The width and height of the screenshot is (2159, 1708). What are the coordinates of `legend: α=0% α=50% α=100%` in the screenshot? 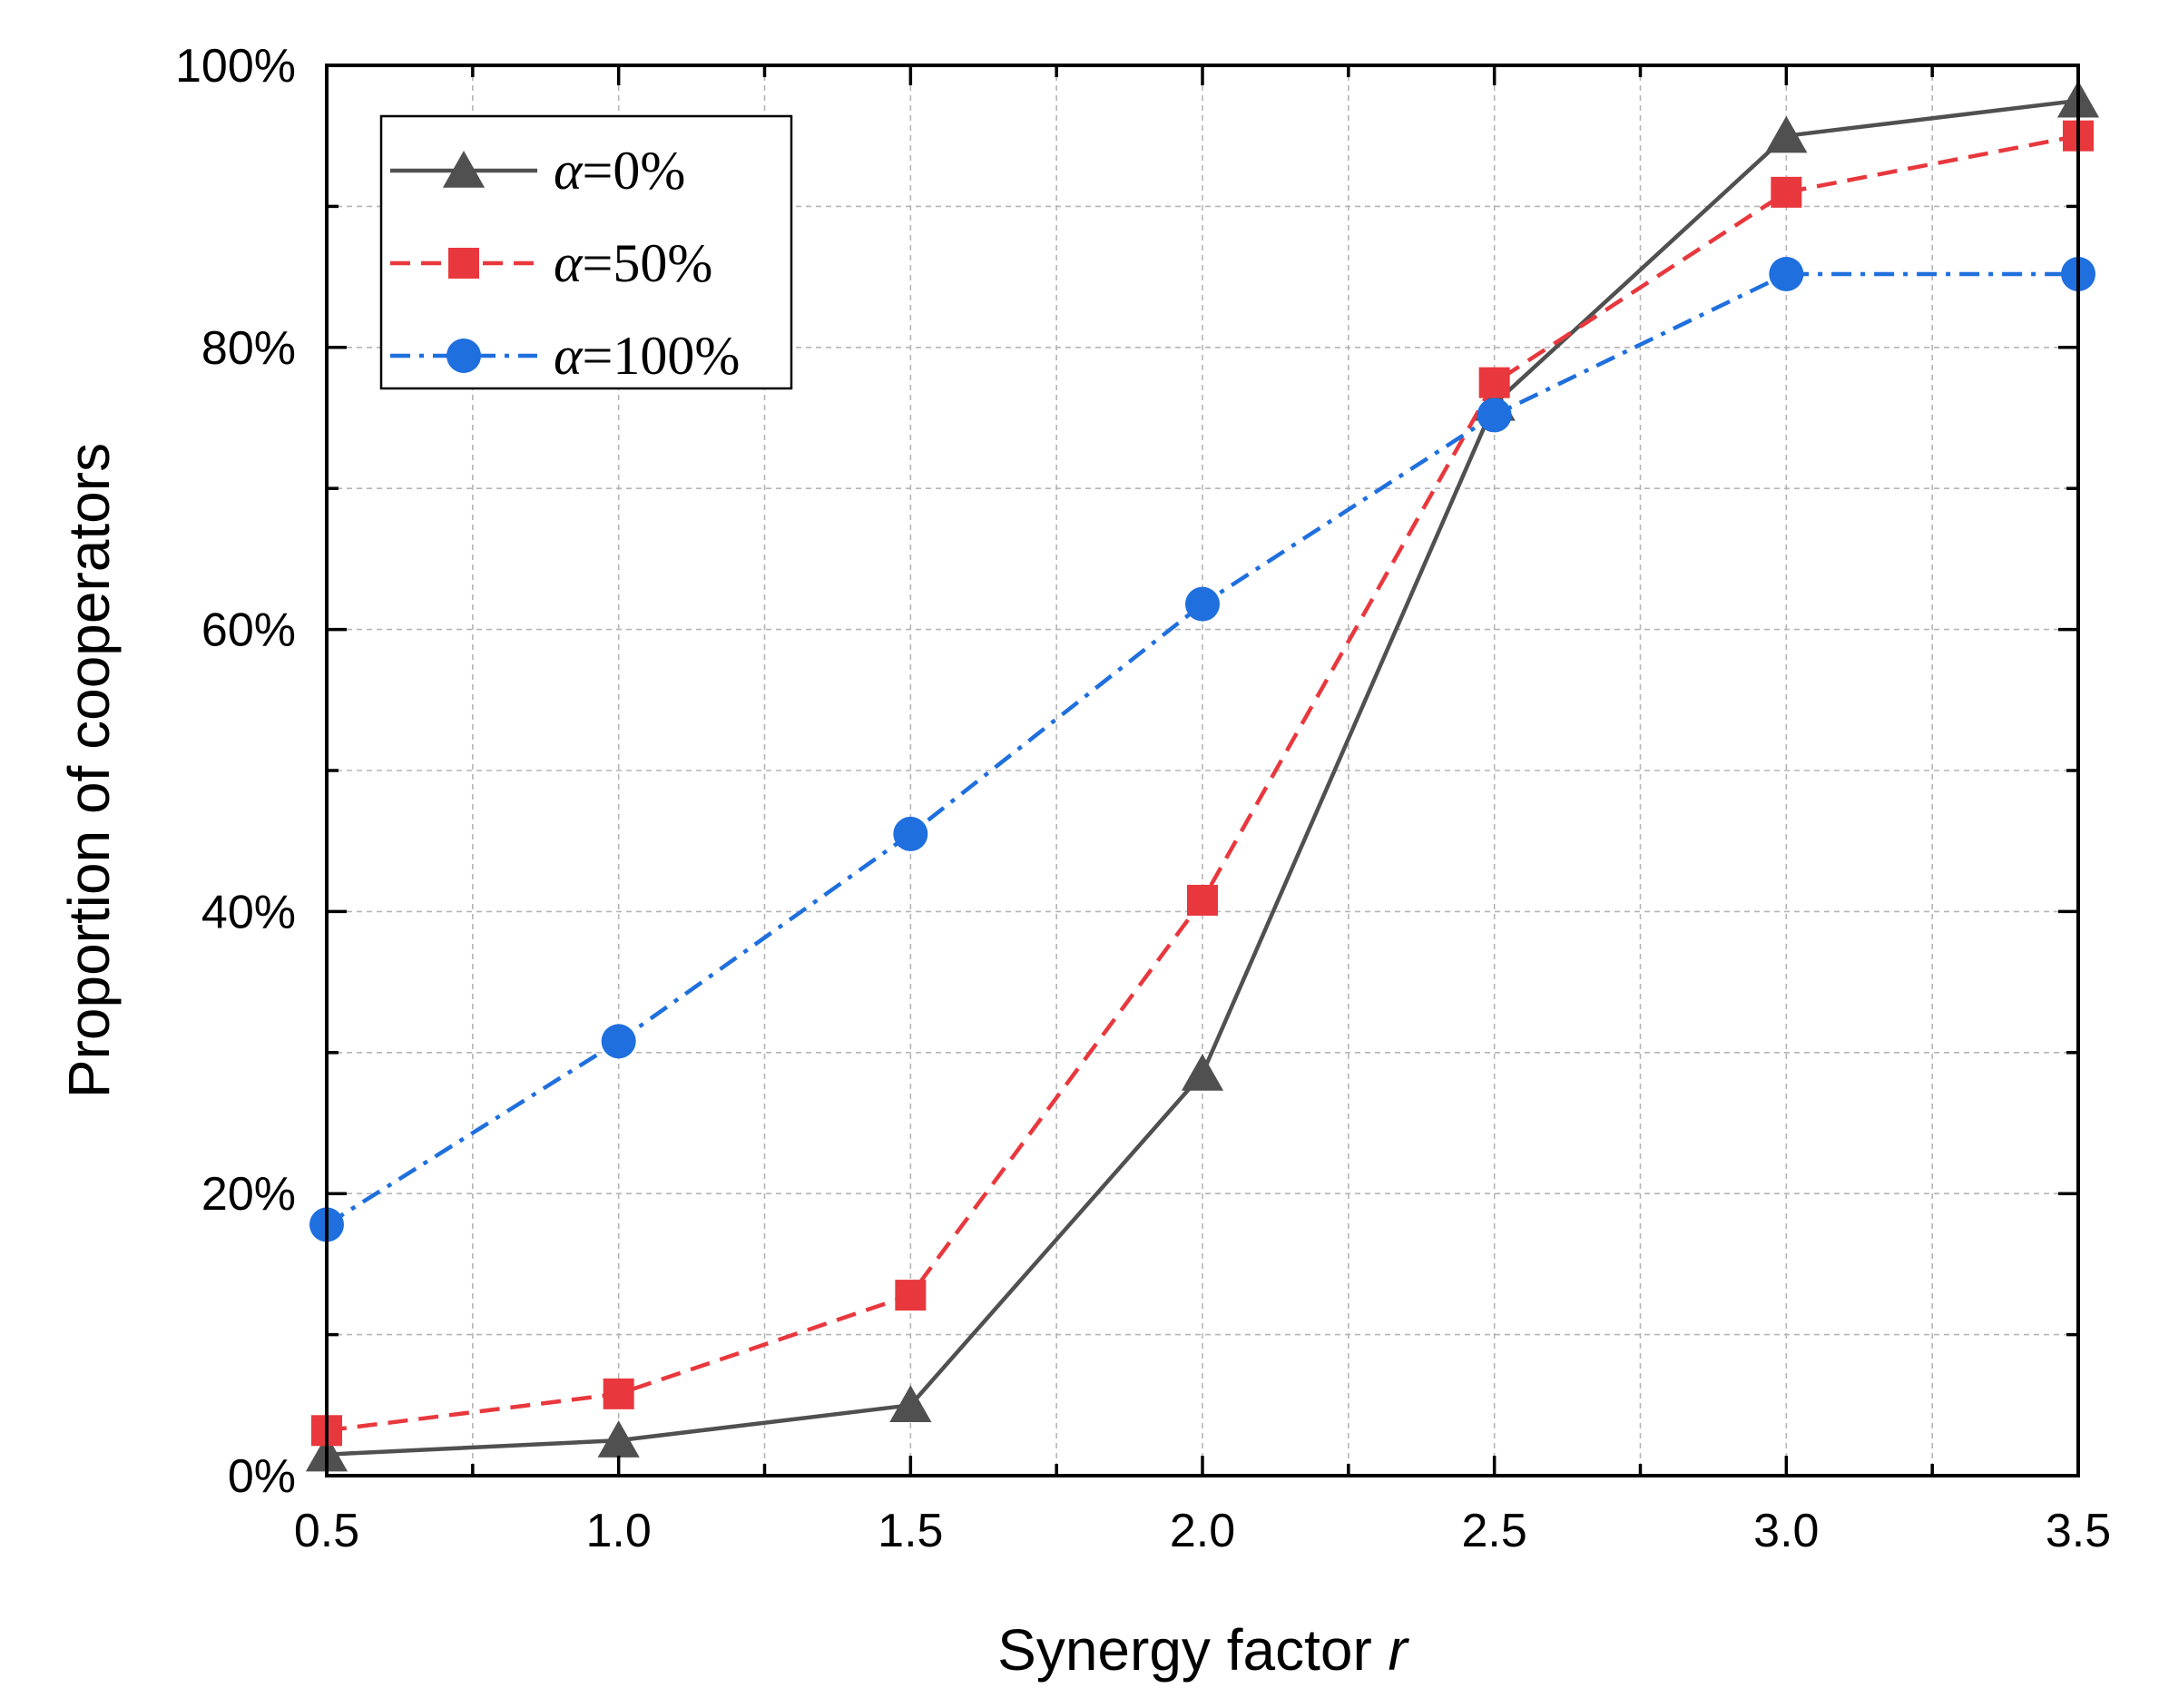 It's located at (586, 252).